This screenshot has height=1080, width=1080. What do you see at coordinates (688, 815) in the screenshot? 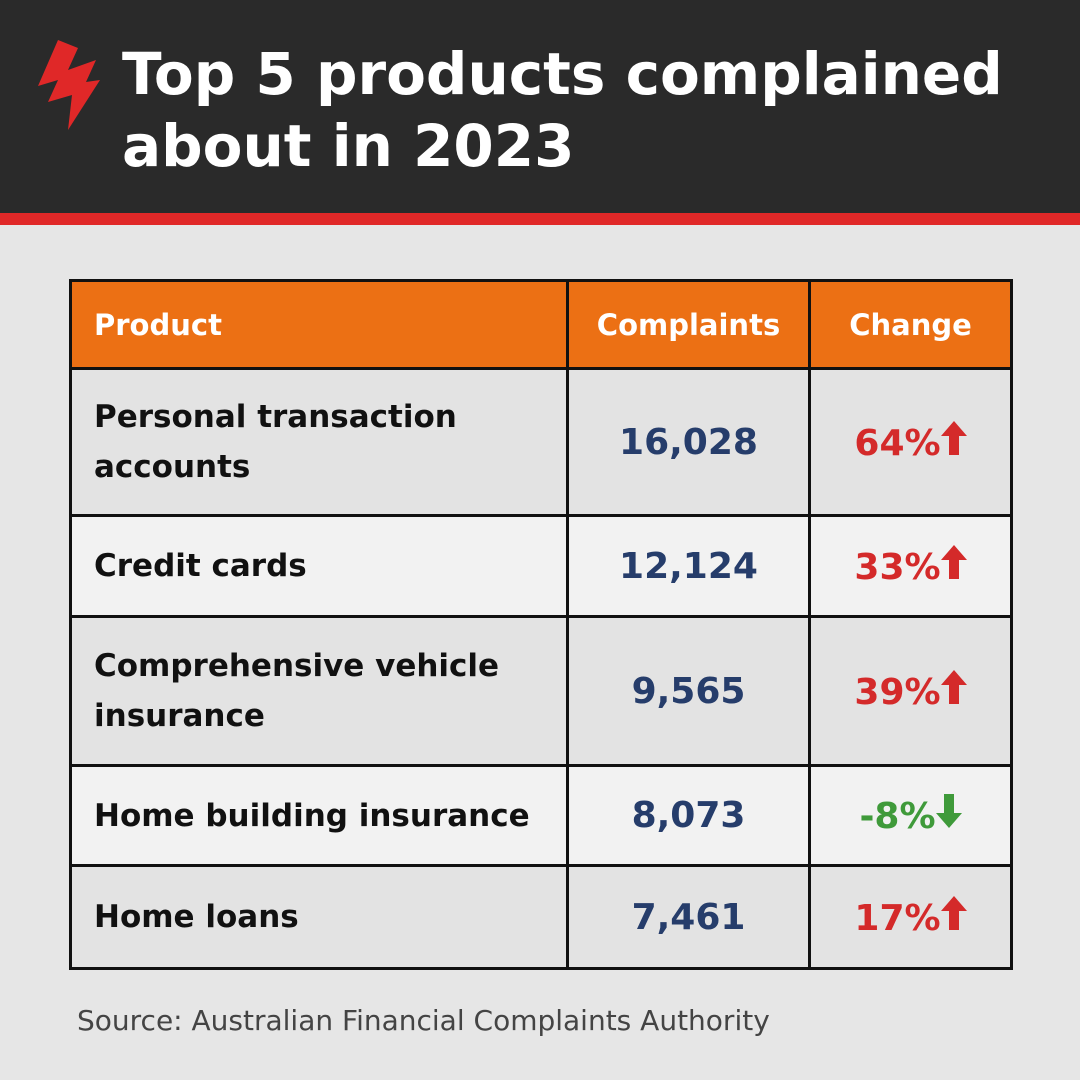
I see `complaints-cell: 8,073` at bounding box center [688, 815].